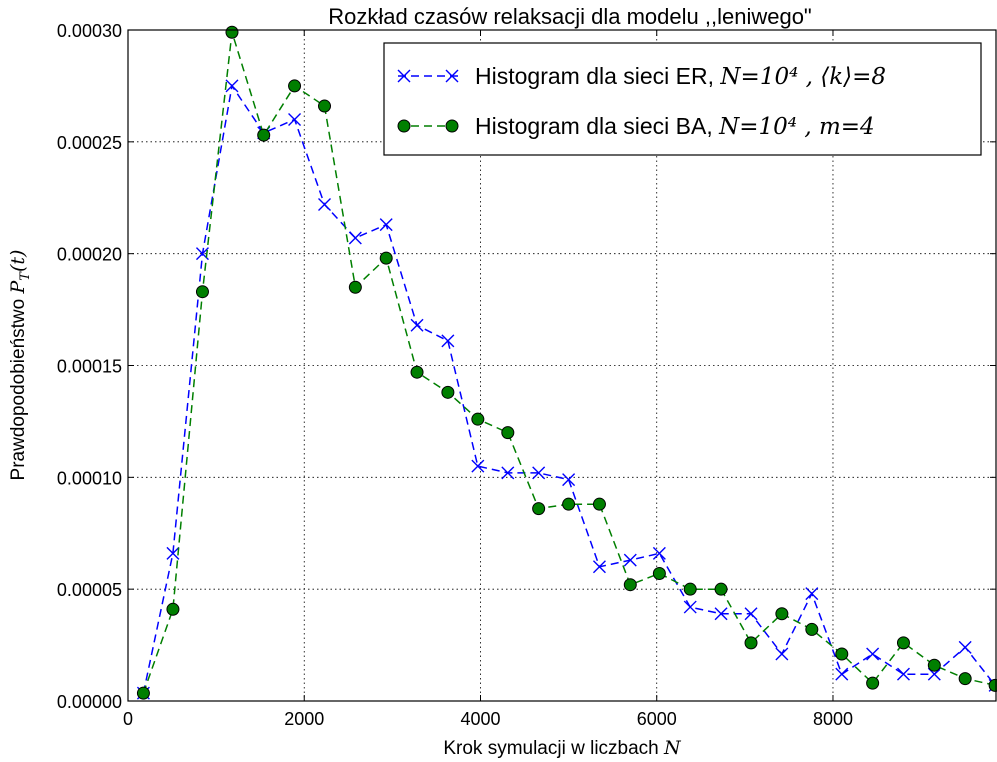 This screenshot has height=762, width=997. I want to click on y-tick-label: 0.00000, so click(89, 702).